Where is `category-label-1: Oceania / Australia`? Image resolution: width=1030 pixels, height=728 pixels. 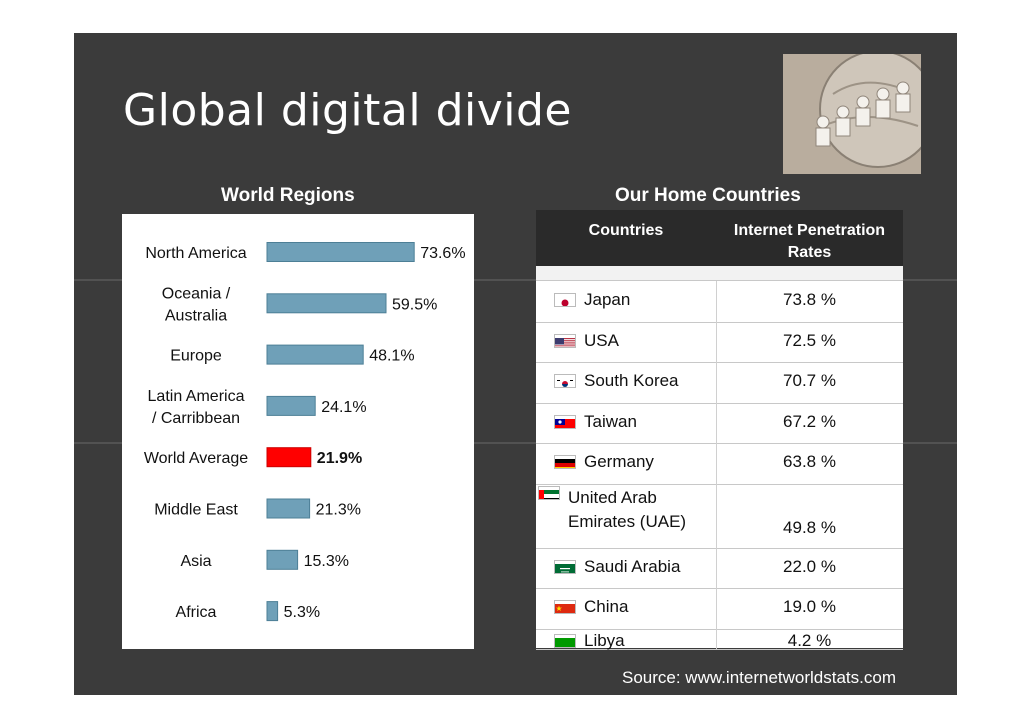
category-label-1: Oceania / Australia is located at coordinates (196, 304).